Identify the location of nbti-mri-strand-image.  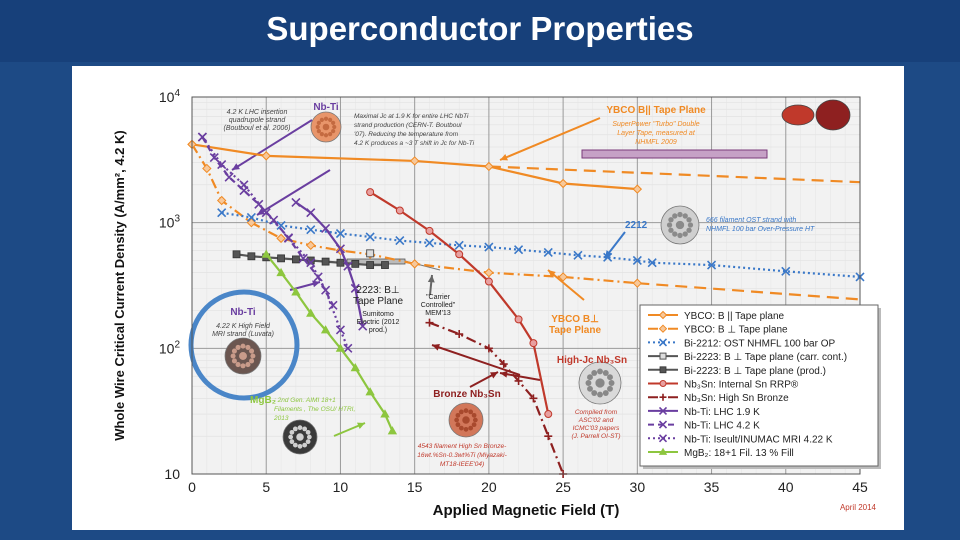
(243, 356).